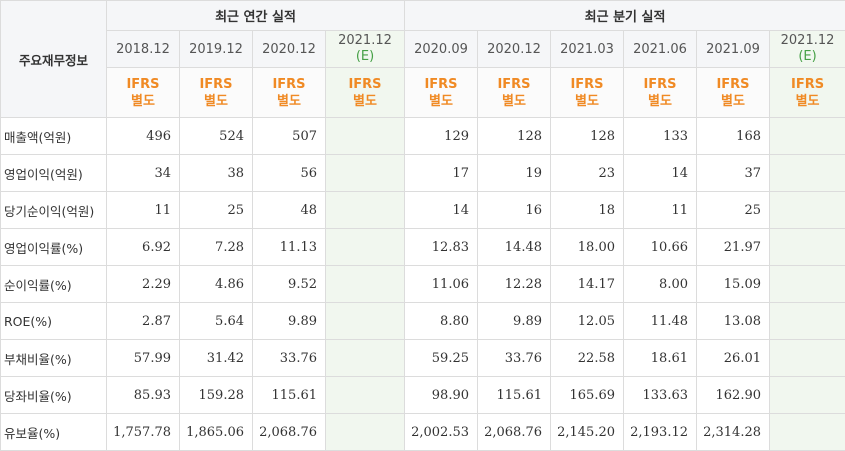  Describe the element at coordinates (733, 136) in the screenshot. I see `value-cell: 168` at that location.